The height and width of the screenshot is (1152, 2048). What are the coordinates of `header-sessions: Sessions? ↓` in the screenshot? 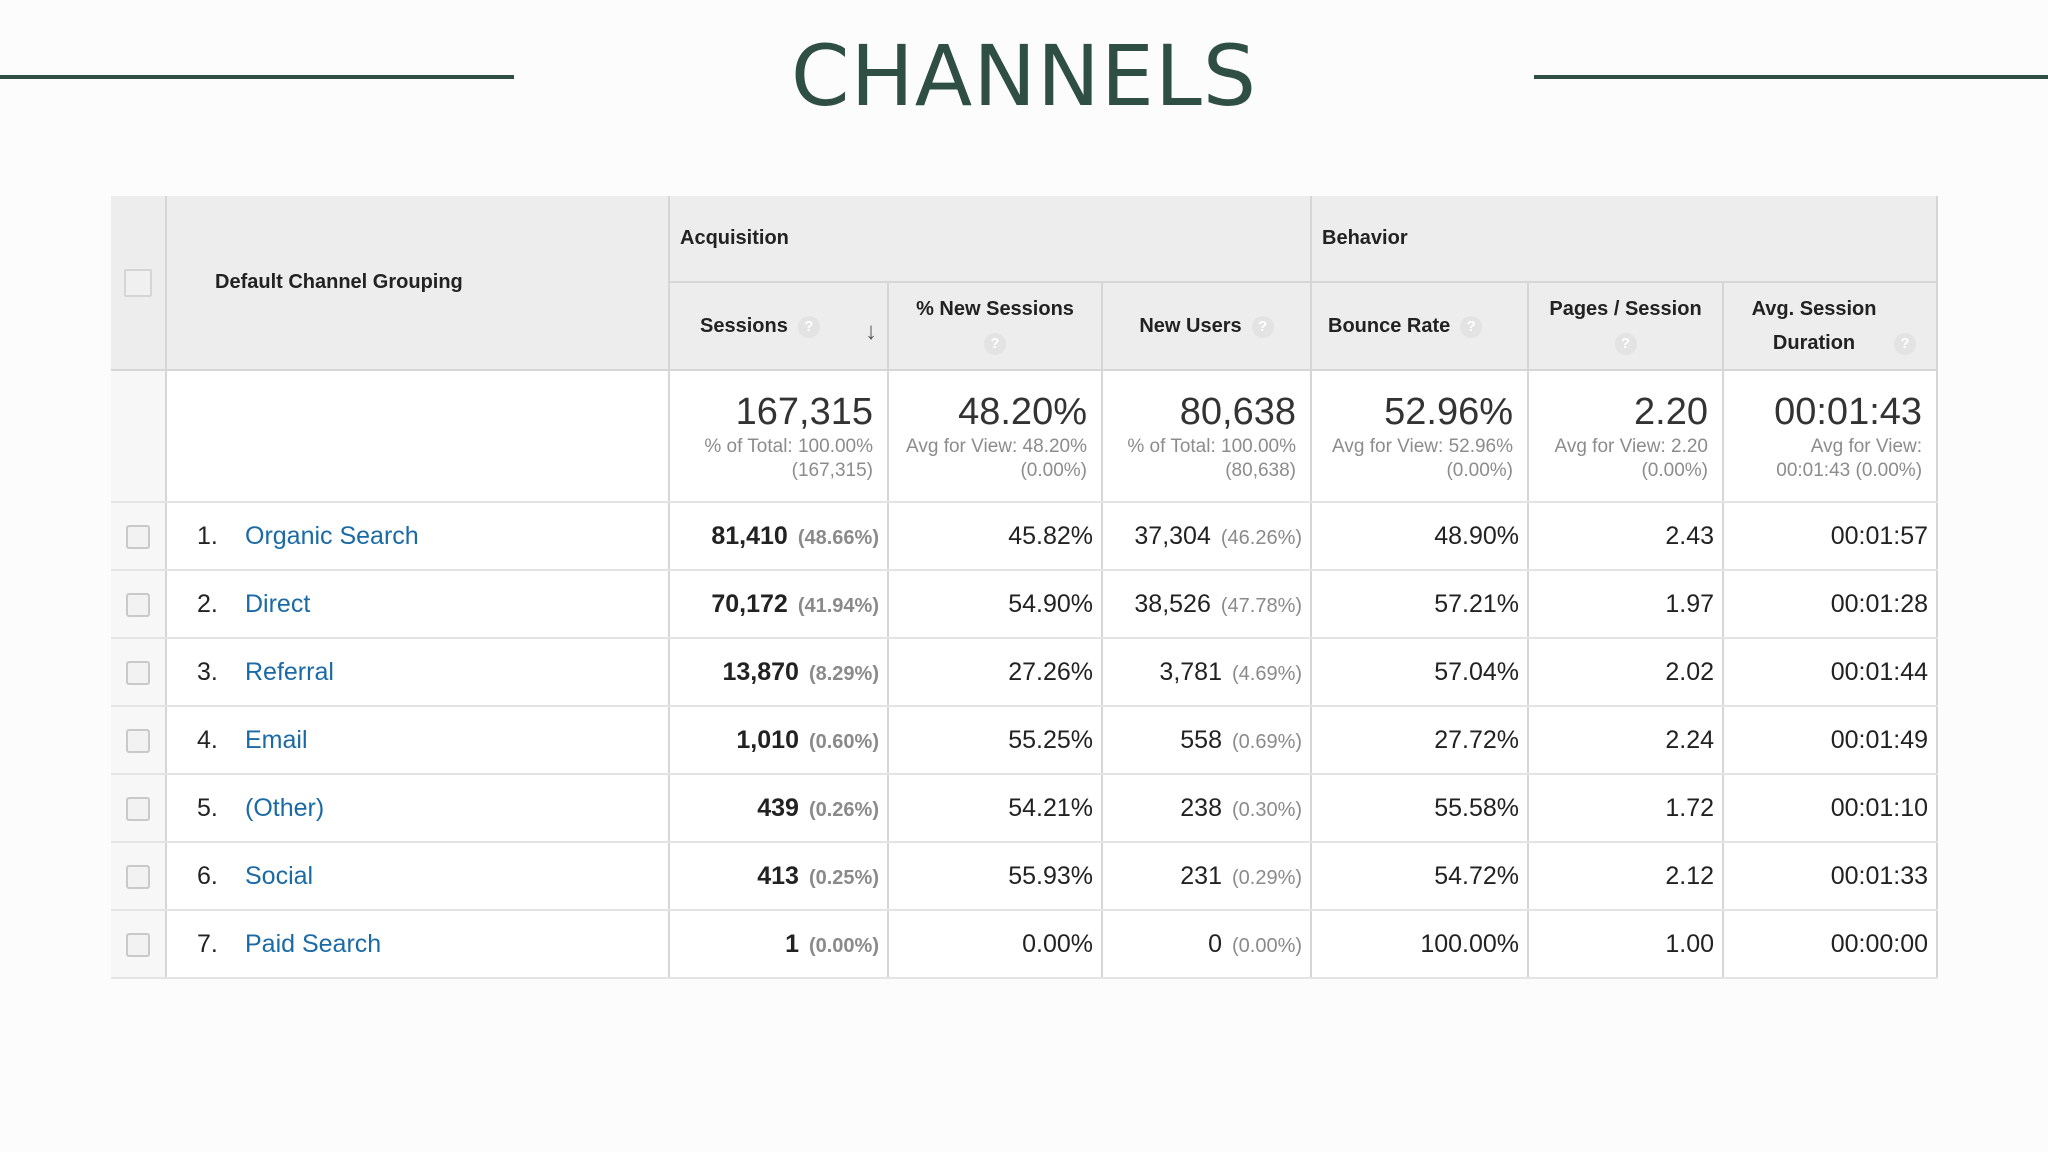 It's located at (779, 326).